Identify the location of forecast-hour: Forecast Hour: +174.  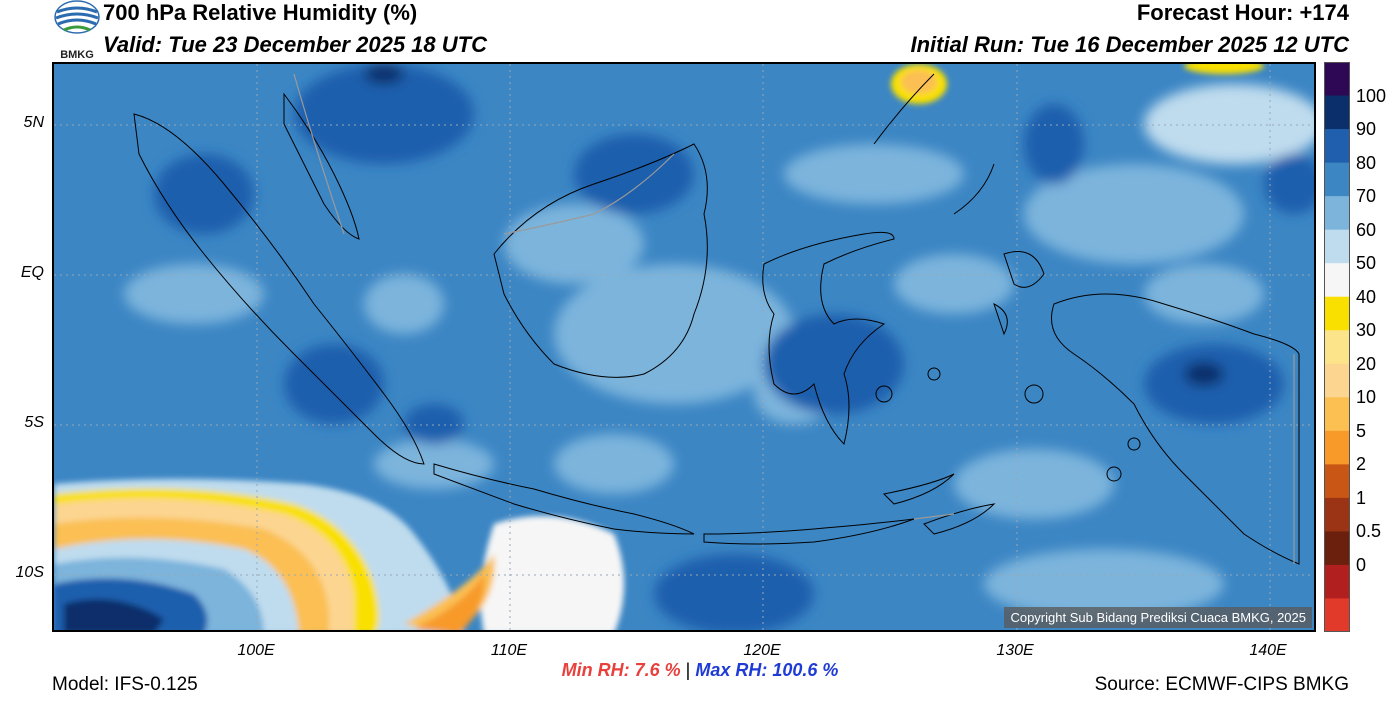
(1242, 12).